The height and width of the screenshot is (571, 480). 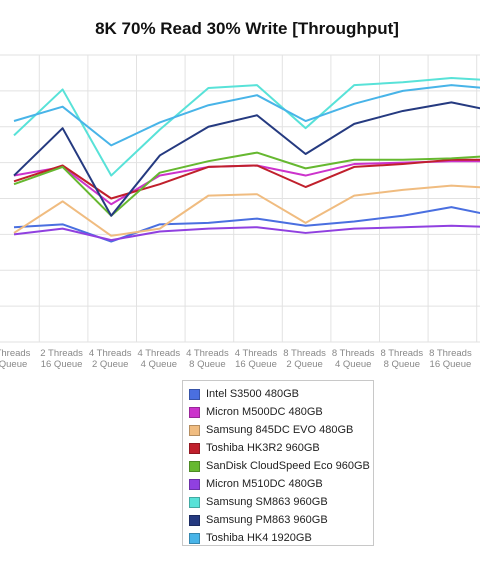 What do you see at coordinates (256, 359) in the screenshot?
I see `x-tick-label: 4 Threads 16 Queue` at bounding box center [256, 359].